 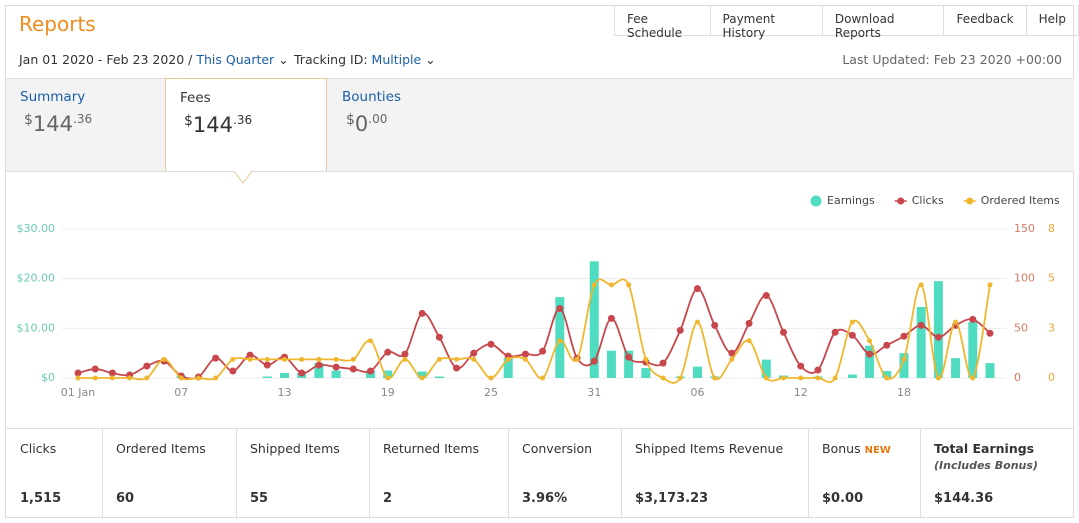 I want to click on x-tick-label: 01 Jan, so click(x=78, y=392).